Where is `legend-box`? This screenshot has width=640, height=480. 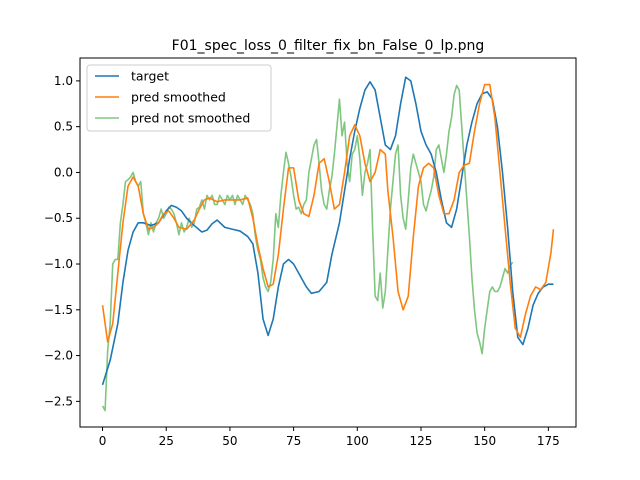 legend-box is located at coordinates (179, 98).